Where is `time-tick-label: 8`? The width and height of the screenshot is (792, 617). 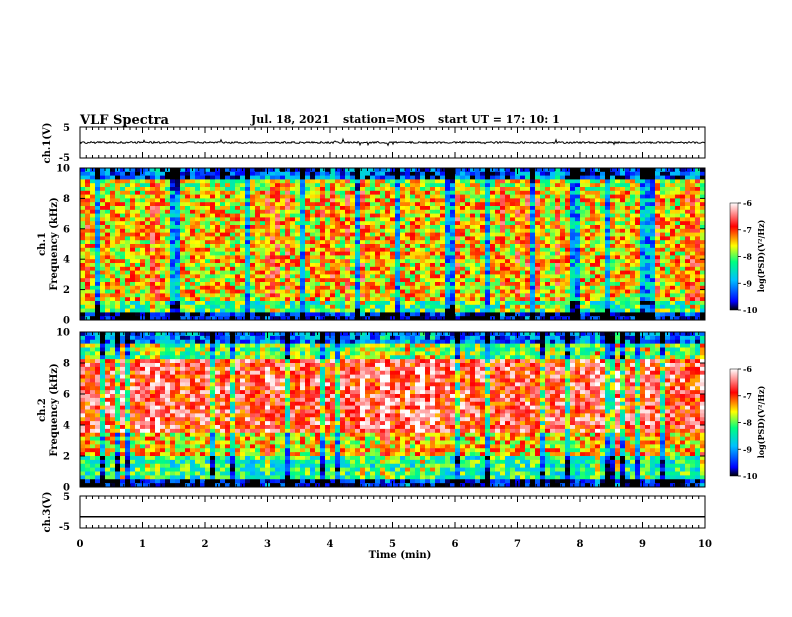
time-tick-label: 8 is located at coordinates (580, 544).